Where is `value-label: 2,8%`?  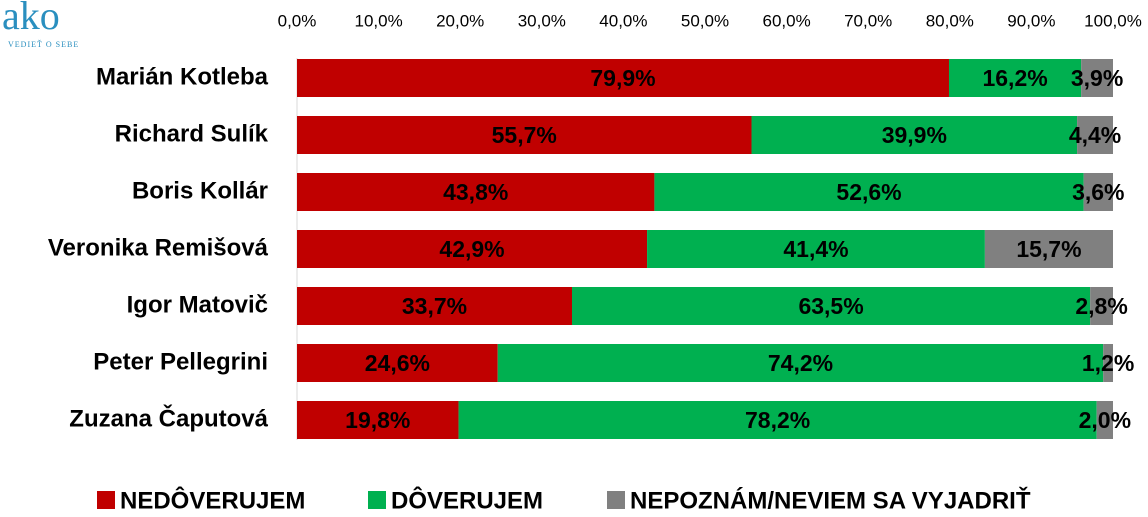 value-label: 2,8% is located at coordinates (1101, 306).